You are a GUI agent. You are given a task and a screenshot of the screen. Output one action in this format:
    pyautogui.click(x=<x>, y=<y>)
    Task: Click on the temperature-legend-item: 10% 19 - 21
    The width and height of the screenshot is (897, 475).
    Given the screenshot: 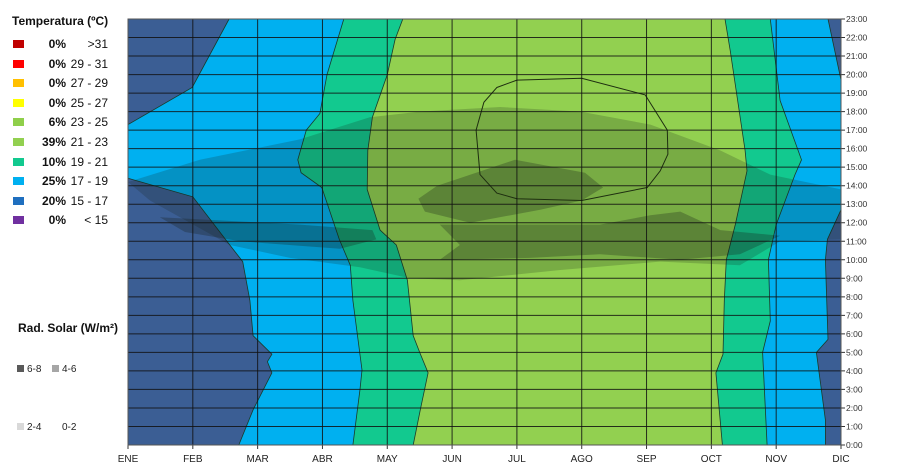 What is the action you would take?
    pyautogui.click(x=60, y=163)
    